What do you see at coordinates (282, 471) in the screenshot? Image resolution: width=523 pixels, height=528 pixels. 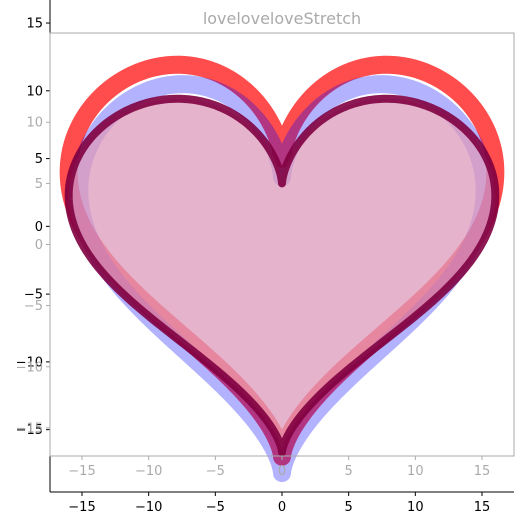 I see `overlay-x-tick-label: 0` at bounding box center [282, 471].